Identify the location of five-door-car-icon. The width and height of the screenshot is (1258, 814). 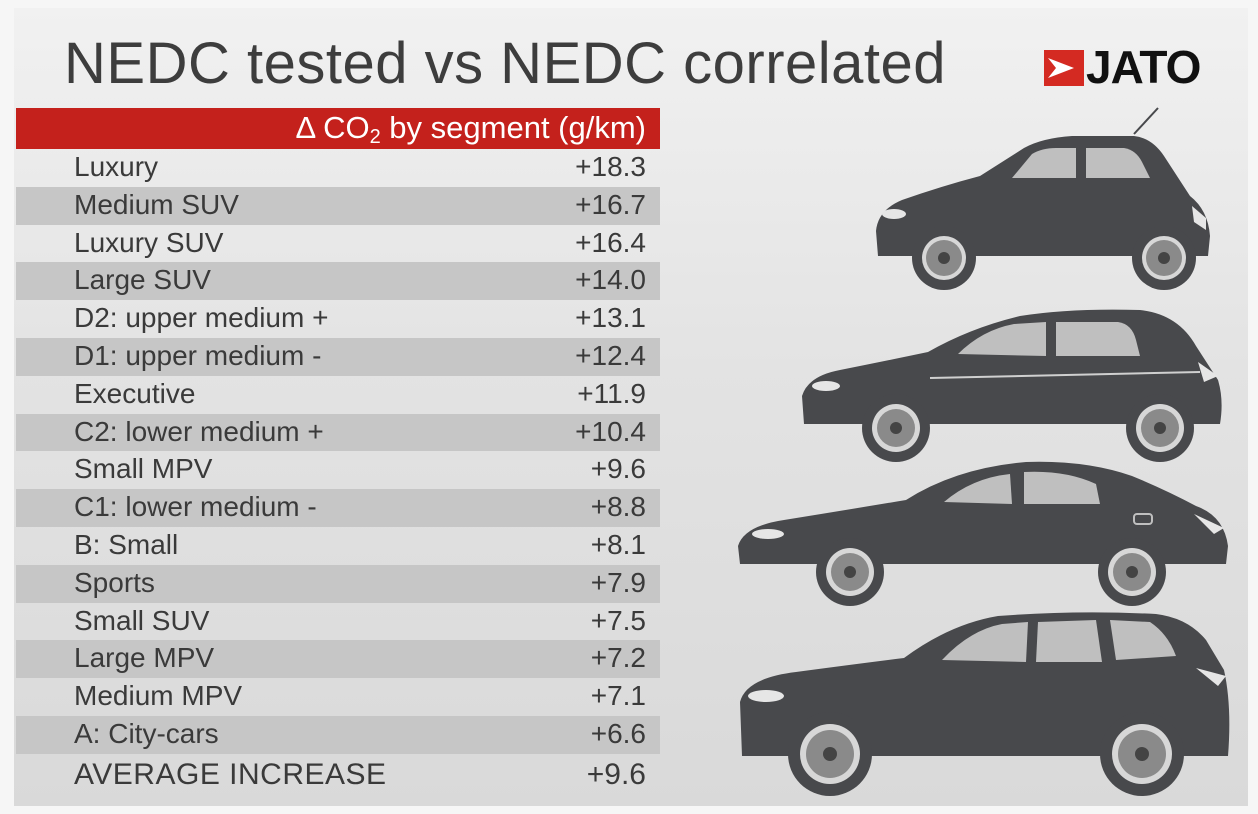
(1012, 385).